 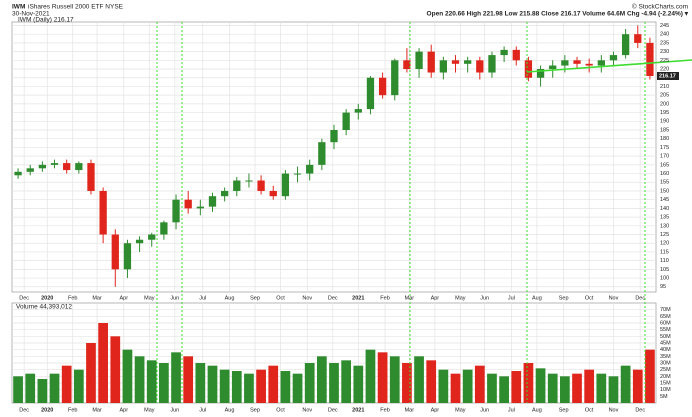 I want to click on x-tick-label: Jun, so click(x=484, y=410).